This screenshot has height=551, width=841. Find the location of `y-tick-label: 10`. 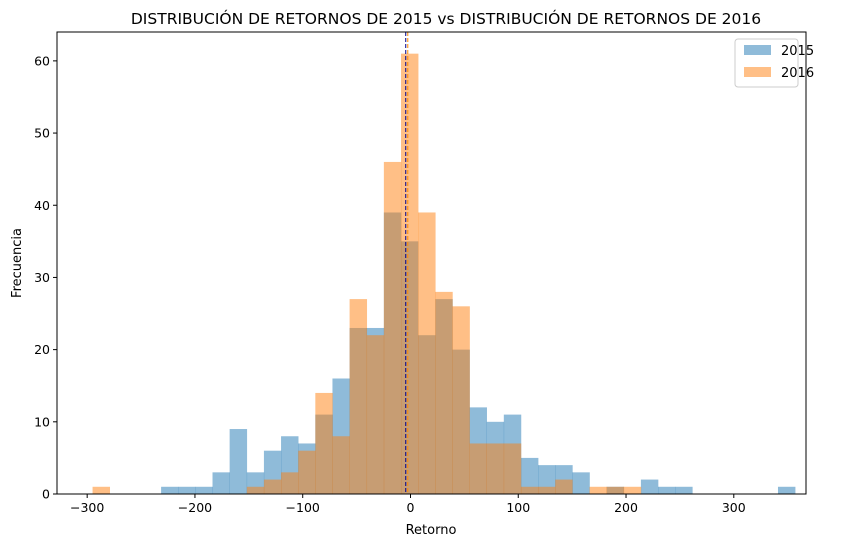

y-tick-label: 10 is located at coordinates (42, 421).